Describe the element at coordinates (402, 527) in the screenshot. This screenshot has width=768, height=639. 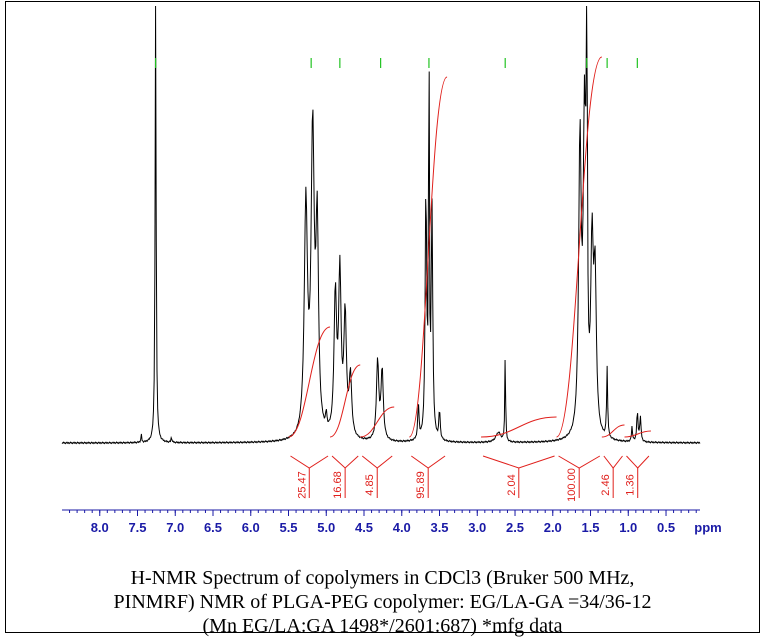
I see `x-tick-label: 4.0` at that location.